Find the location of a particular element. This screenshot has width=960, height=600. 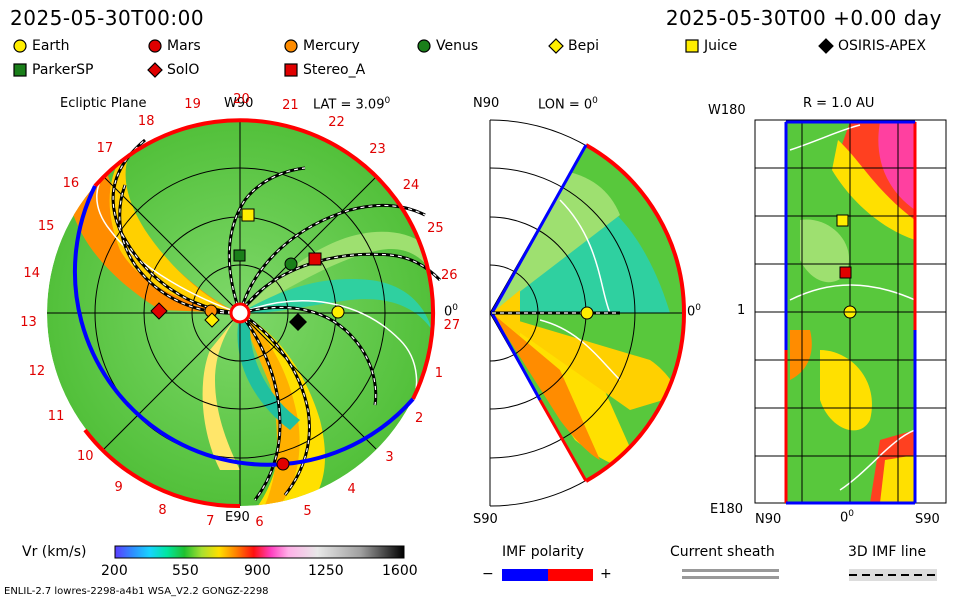

legend-item-parkersp: ParkerSP is located at coordinates (52, 70).